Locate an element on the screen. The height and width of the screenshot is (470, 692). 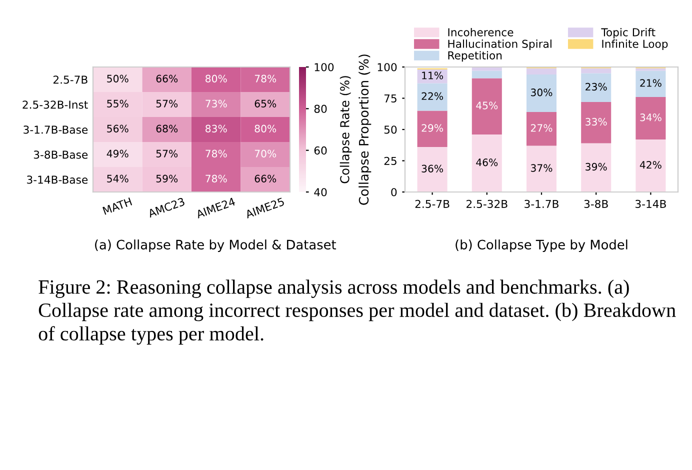
data-label: 29% is located at coordinates (433, 128).